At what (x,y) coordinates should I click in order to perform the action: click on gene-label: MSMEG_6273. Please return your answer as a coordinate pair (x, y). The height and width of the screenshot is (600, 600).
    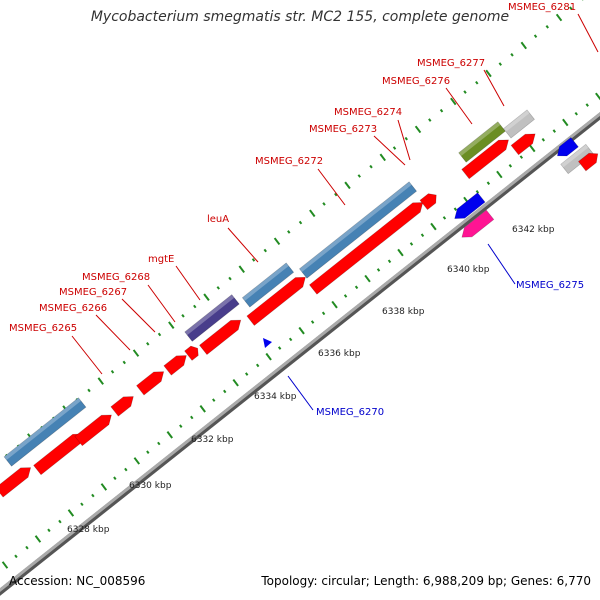
    Looking at the image, I should click on (343, 129).